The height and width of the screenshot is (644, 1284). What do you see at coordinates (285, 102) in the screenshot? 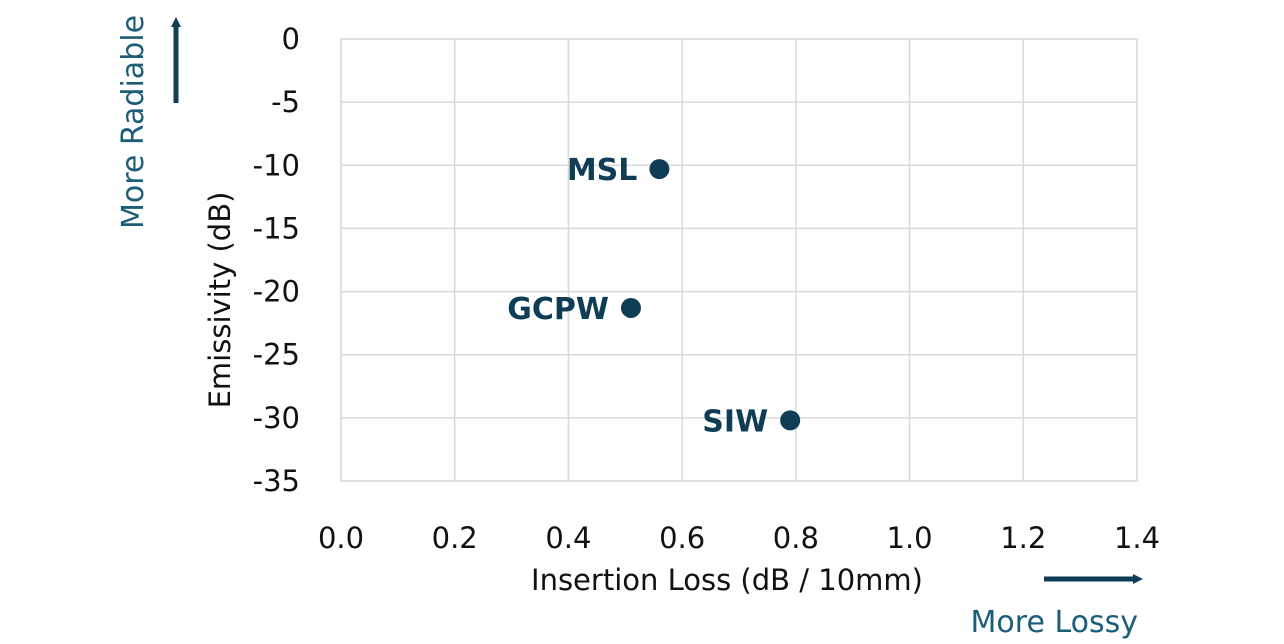
I see `y-tick-label: -5` at bounding box center [285, 102].